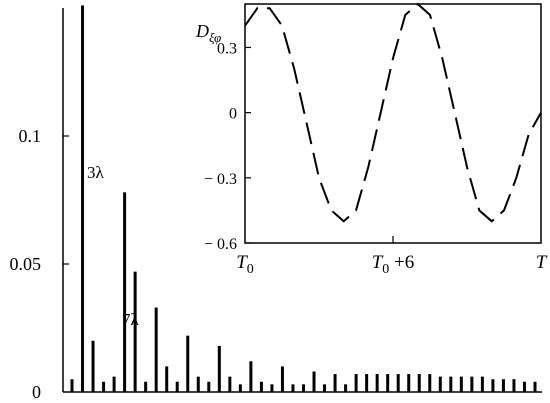  I want to click on inset-y-tick-label: − 0.3, so click(220, 179).